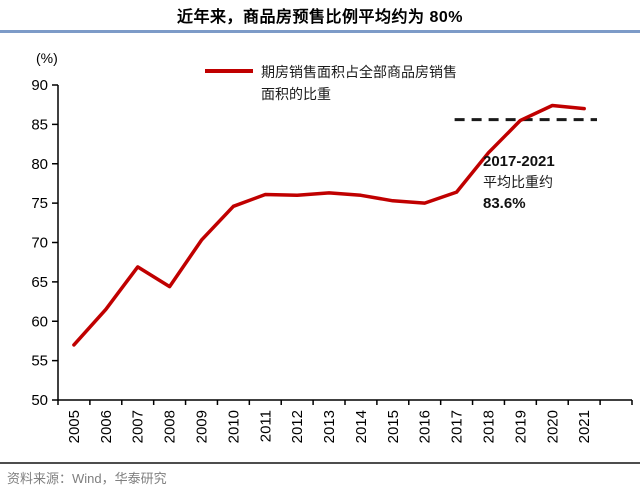 This screenshot has width=640, height=494. Describe the element at coordinates (425, 426) in the screenshot. I see `svg-text: 2016` at that location.